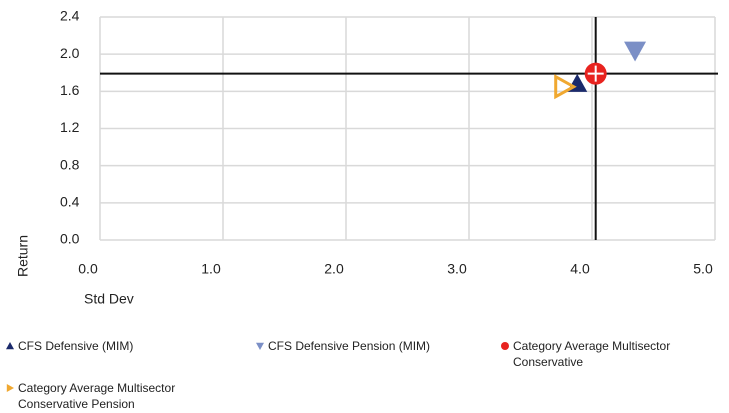 This screenshot has height=413, width=729. What do you see at coordinates (580, 269) in the screenshot?
I see `x-tick-label: 4.0` at bounding box center [580, 269].